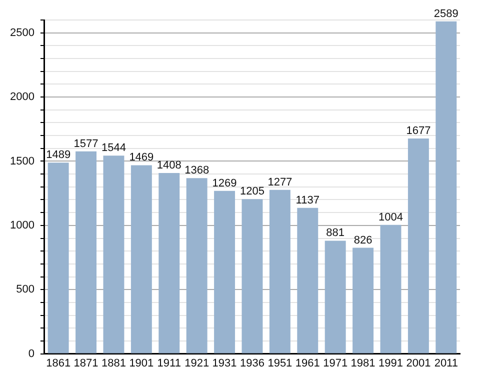 This screenshot has width=488, height=373. I want to click on x-tick-label: 1861, so click(58, 363).